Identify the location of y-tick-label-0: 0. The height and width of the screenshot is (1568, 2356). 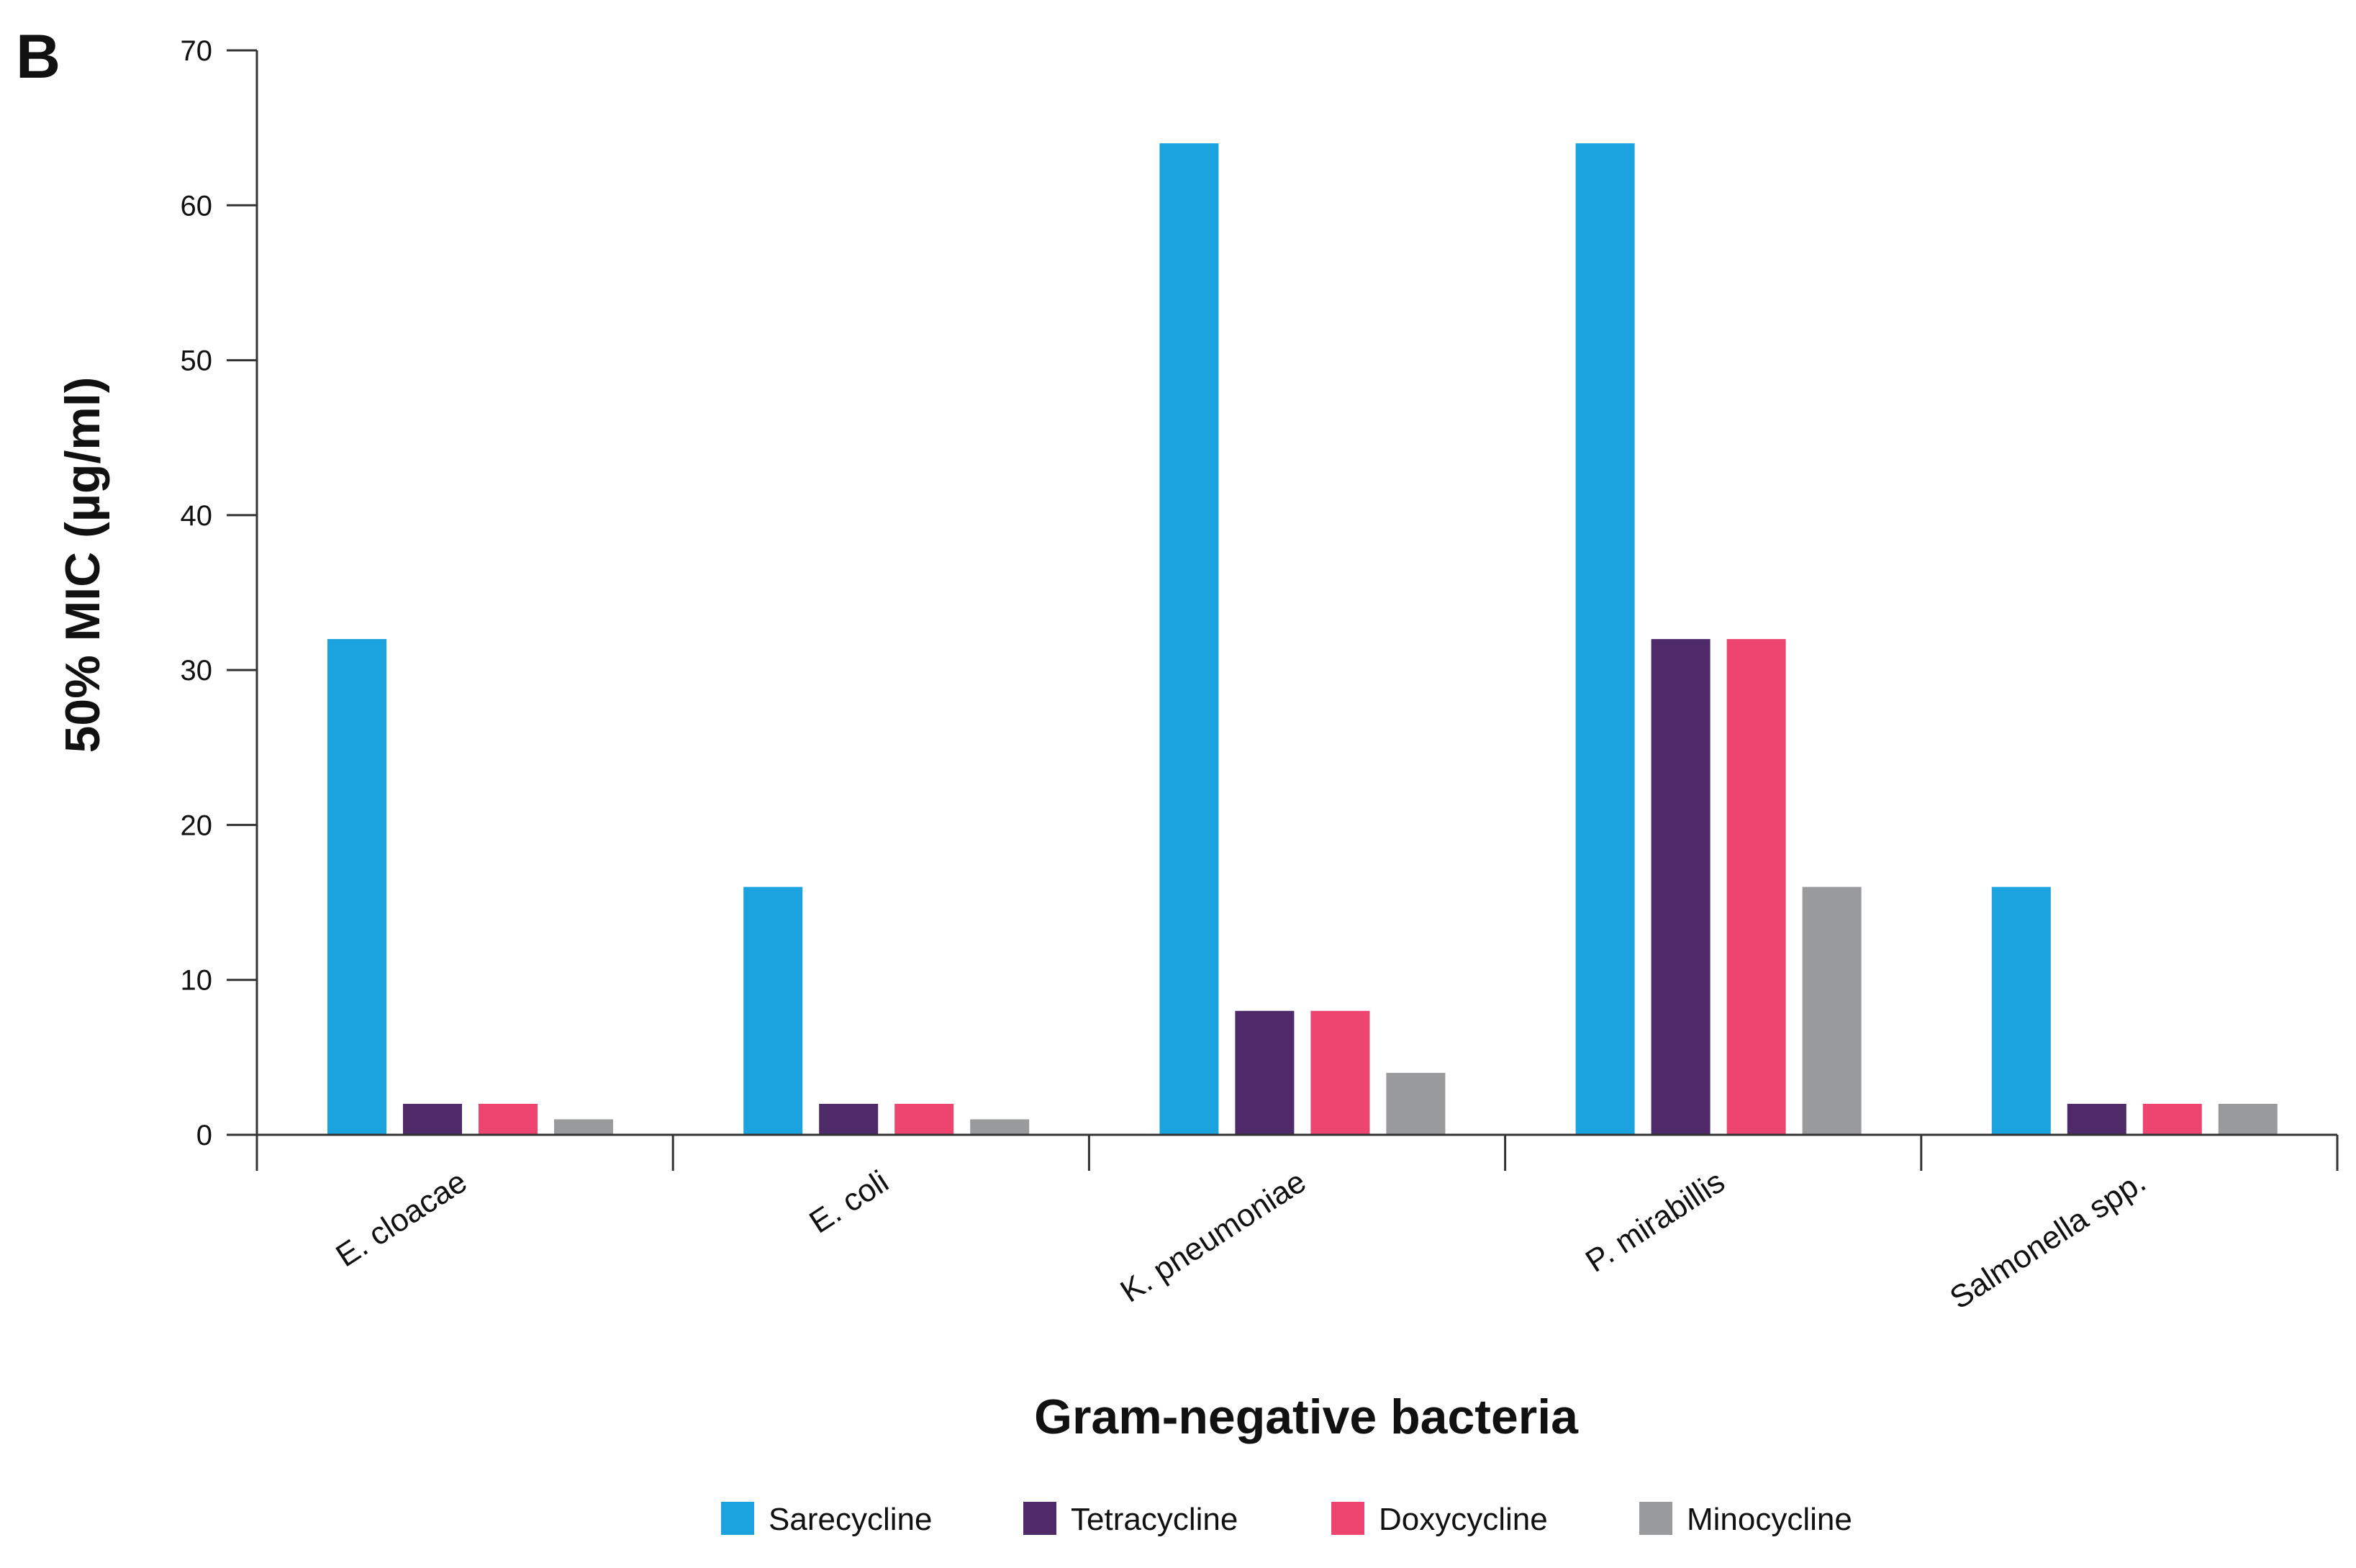
(204, 1135).